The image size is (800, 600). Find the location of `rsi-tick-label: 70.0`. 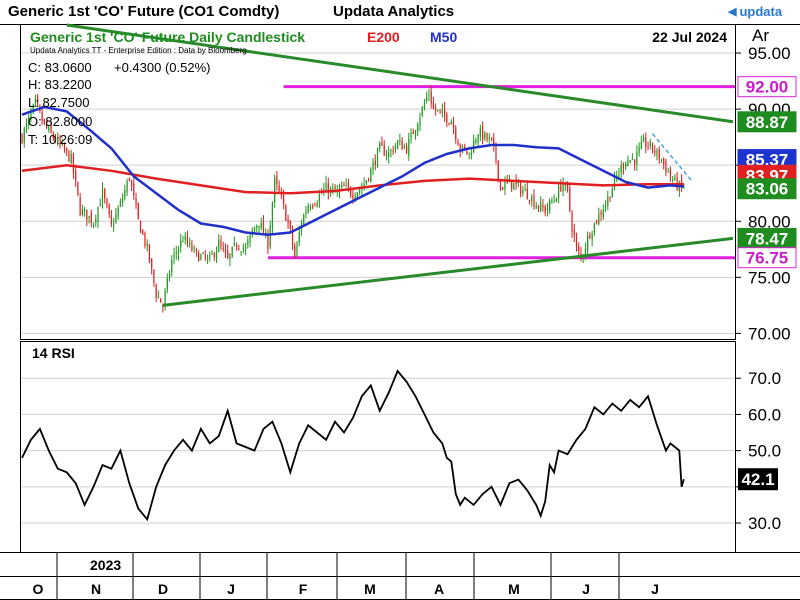

rsi-tick-label: 70.0 is located at coordinates (764, 378).